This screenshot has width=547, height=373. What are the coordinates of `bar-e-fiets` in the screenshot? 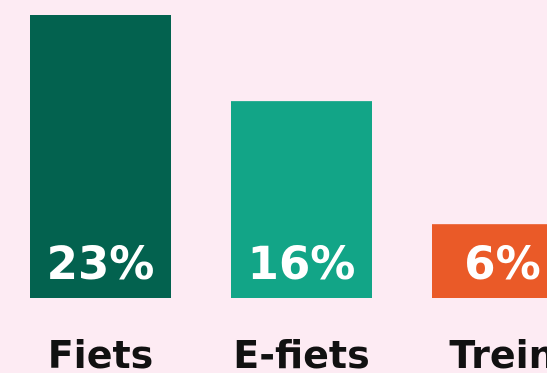 It's located at (301, 199).